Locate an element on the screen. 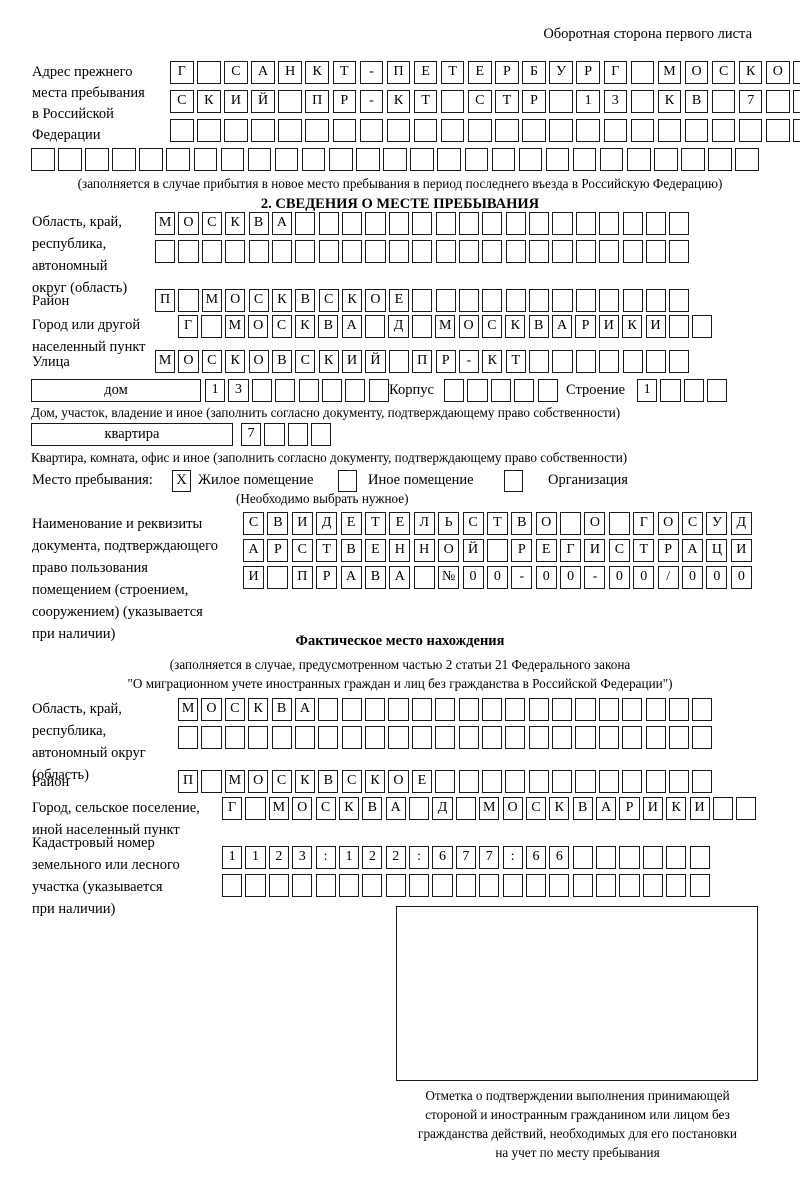  comb-cell: 2 is located at coordinates (372, 857).